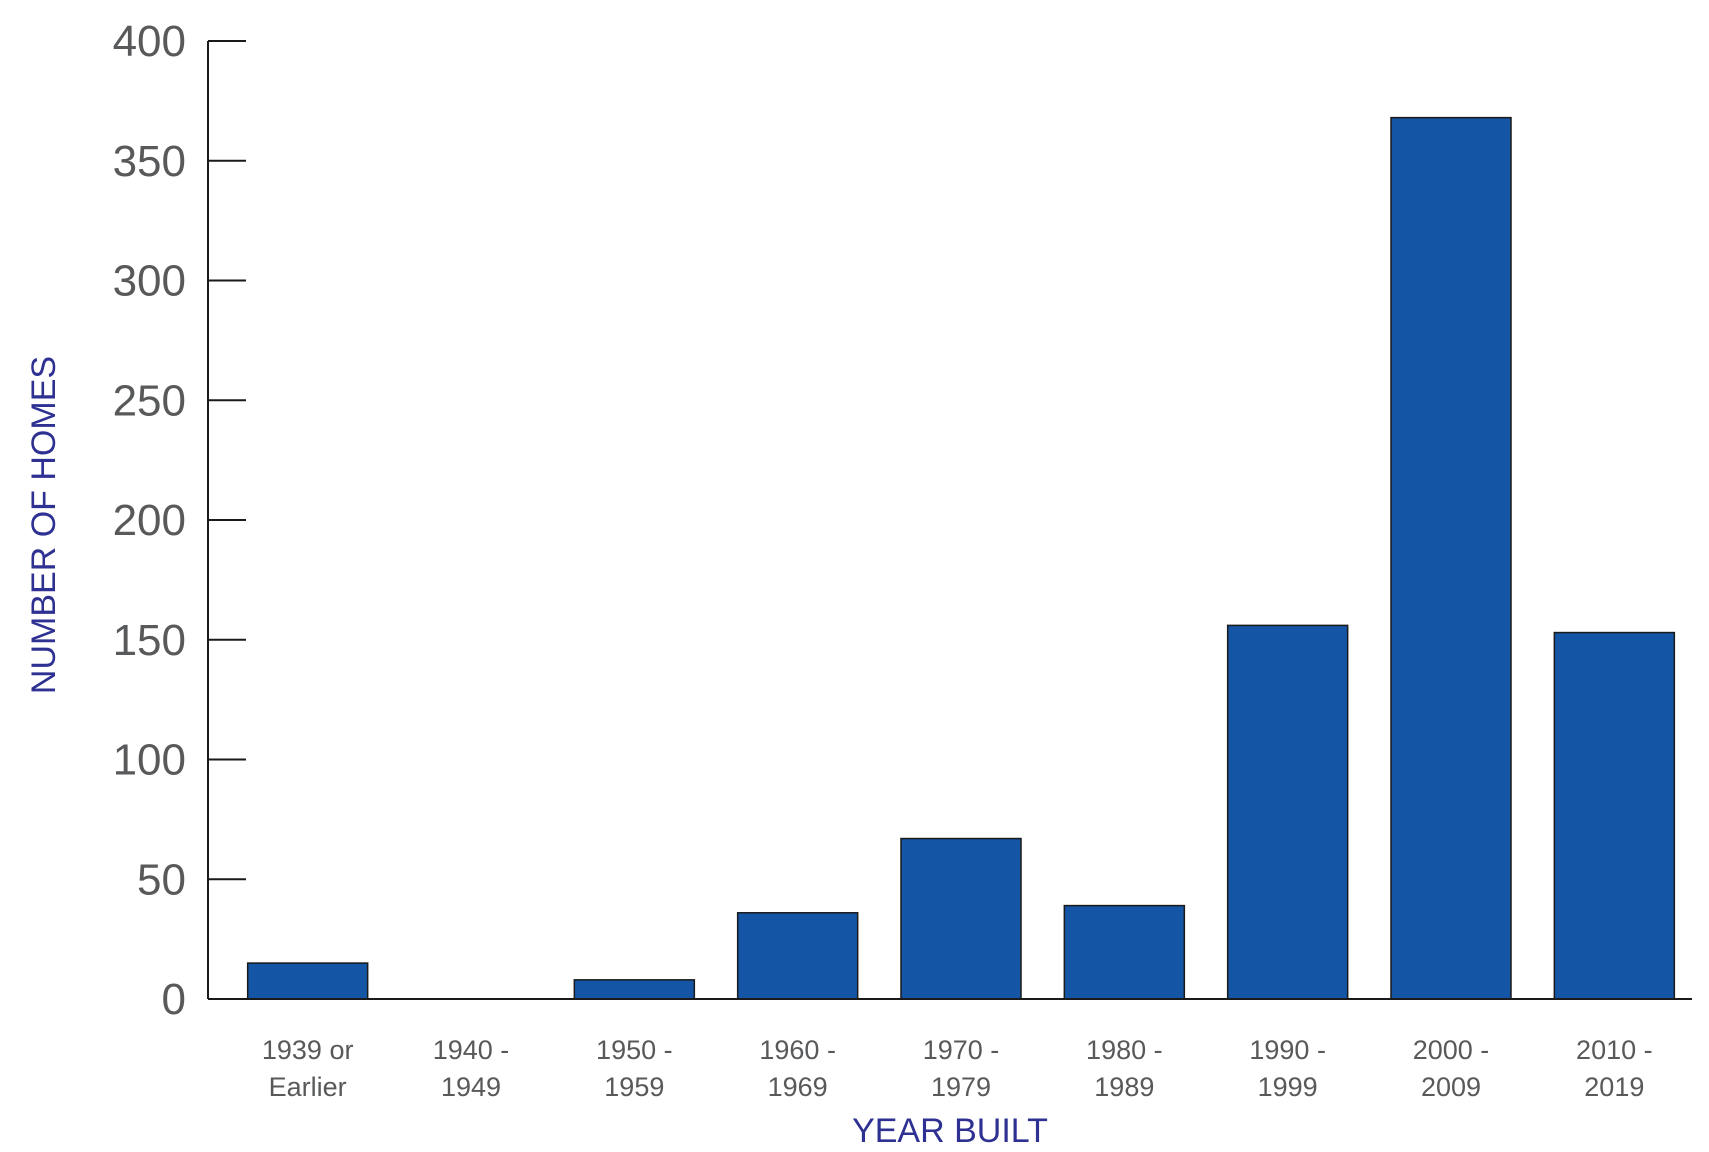  Describe the element at coordinates (1287, 1050) in the screenshot. I see `x-tick-label: 1990 -` at that location.